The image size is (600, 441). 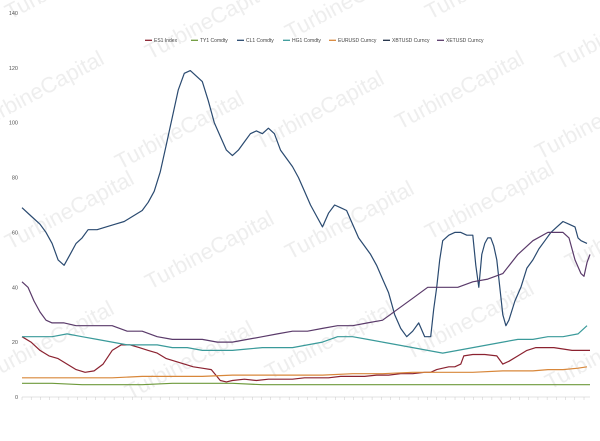 I want to click on y-tick-label: 40, so click(x=15, y=288).